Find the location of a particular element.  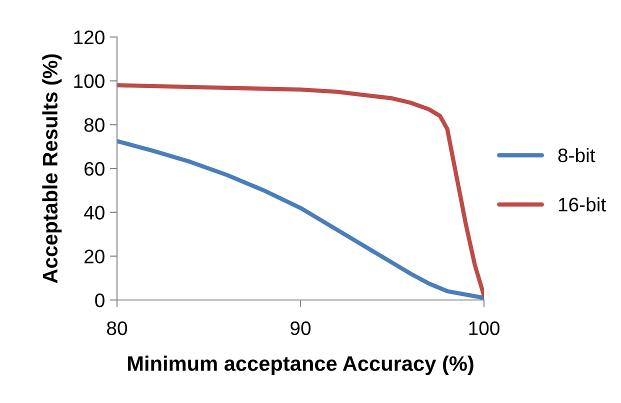

x-tick-label: 90 is located at coordinates (300, 328).